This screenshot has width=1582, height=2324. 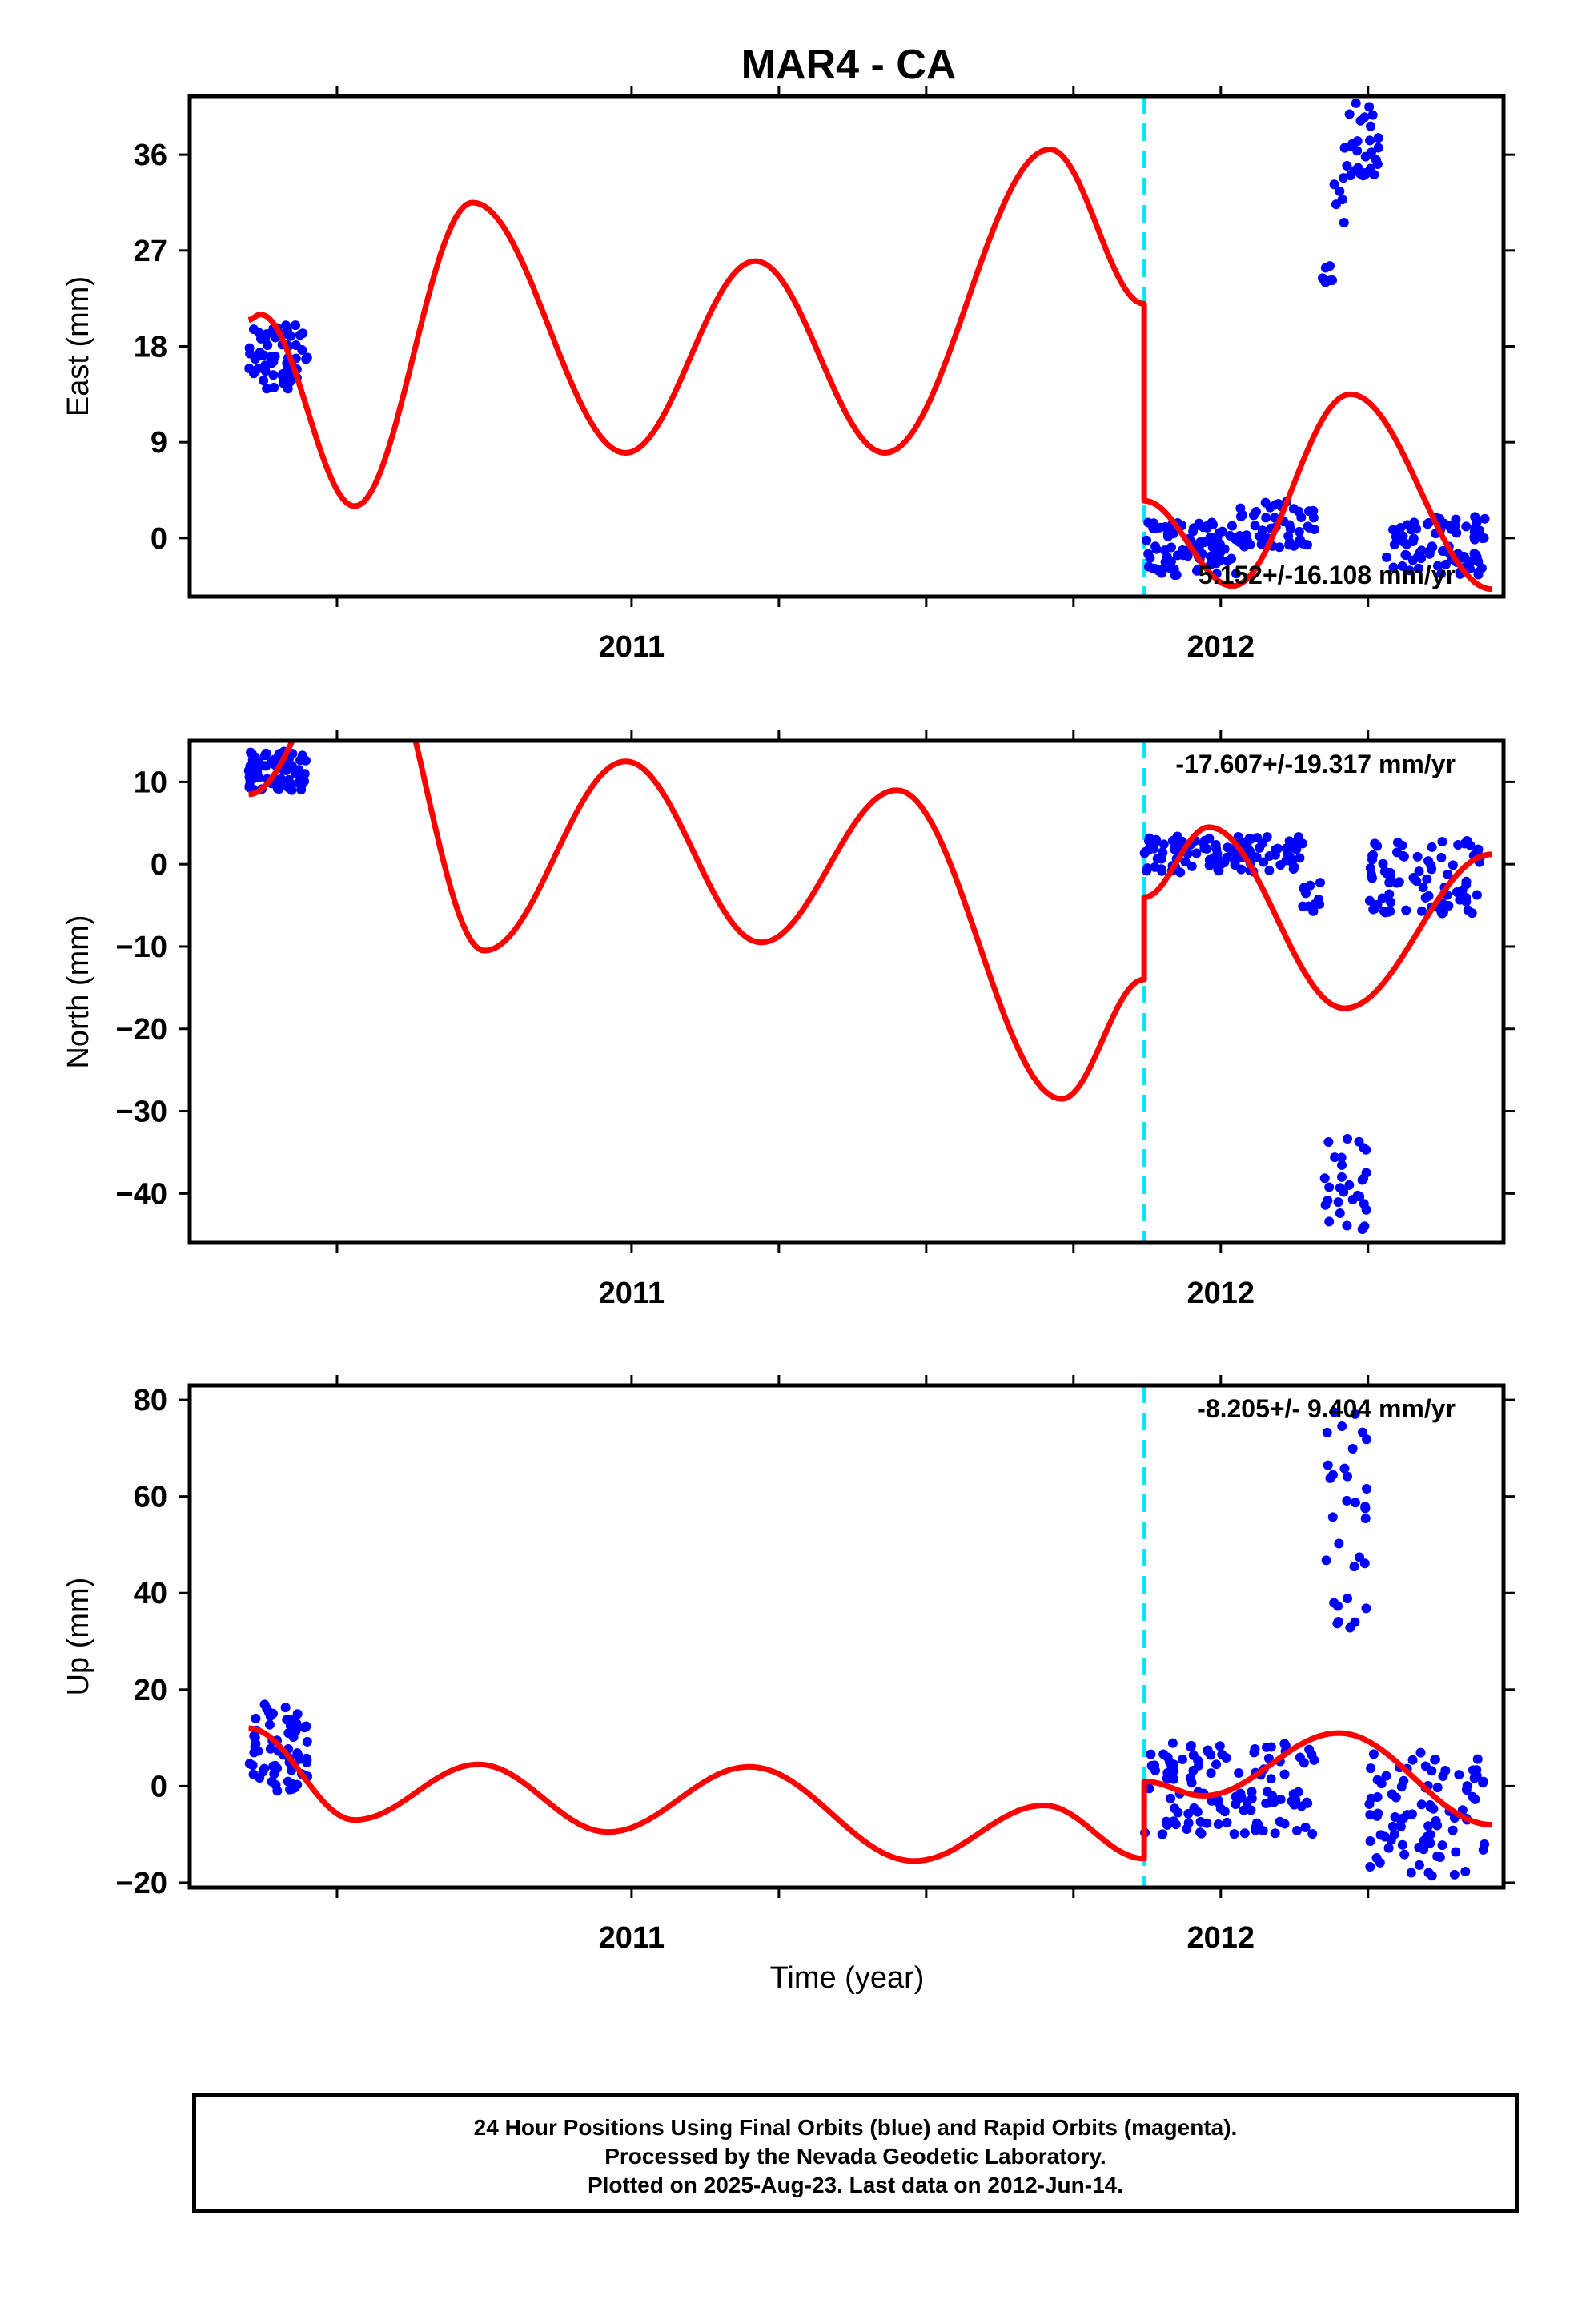 What do you see at coordinates (847, 1978) in the screenshot?
I see `x-axis-label: Time (year)` at bounding box center [847, 1978].